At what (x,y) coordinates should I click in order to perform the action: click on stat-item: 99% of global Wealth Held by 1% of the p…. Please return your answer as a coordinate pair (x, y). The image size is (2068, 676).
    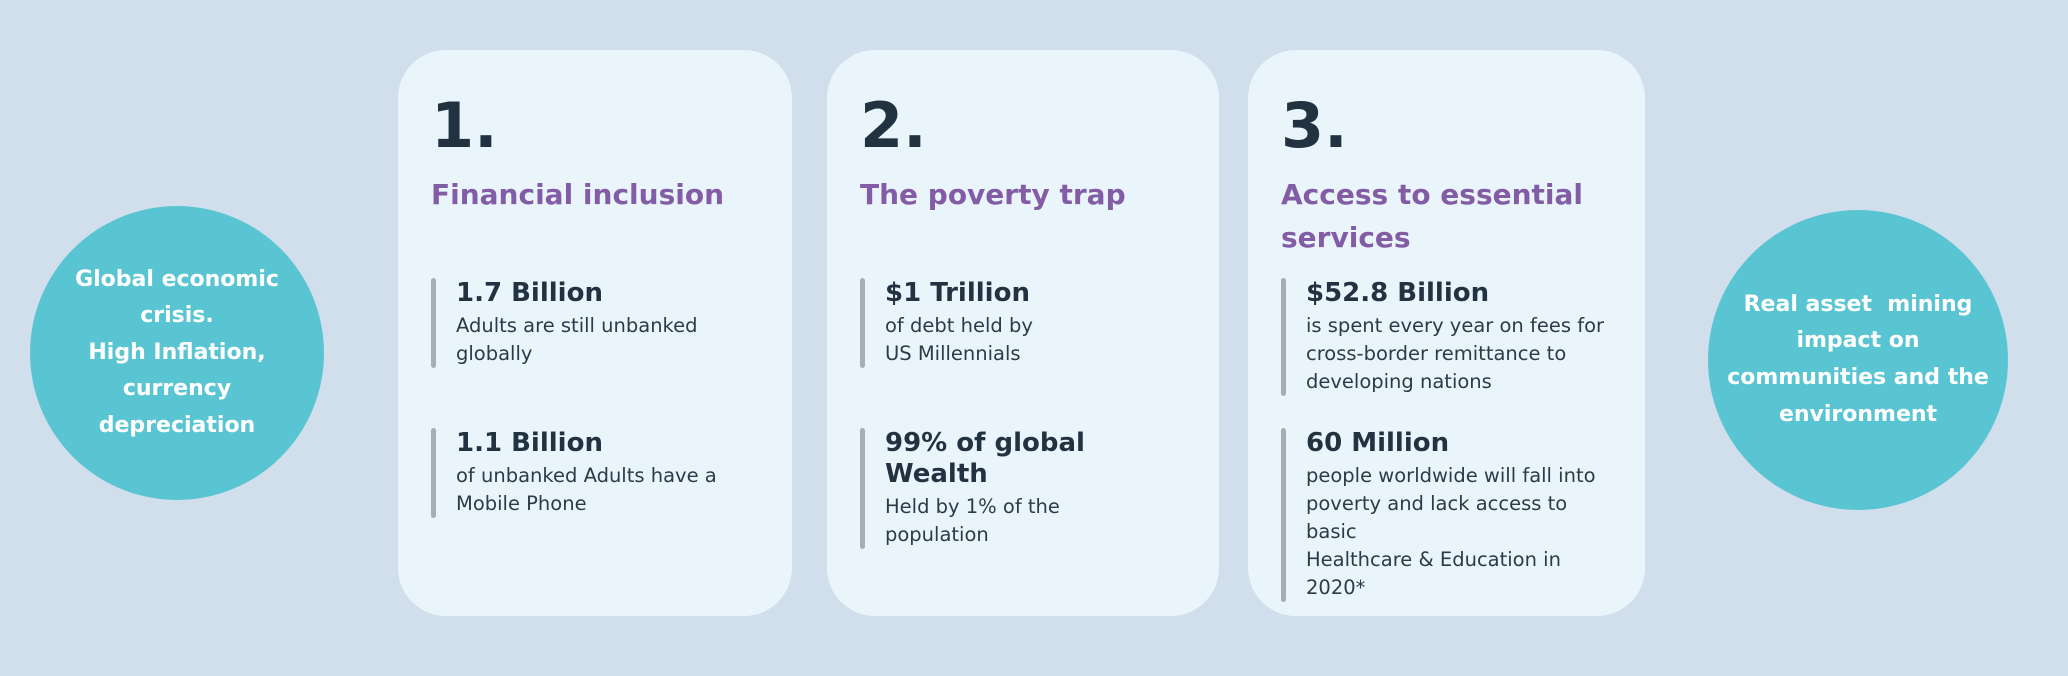
    Looking at the image, I should click on (1025, 489).